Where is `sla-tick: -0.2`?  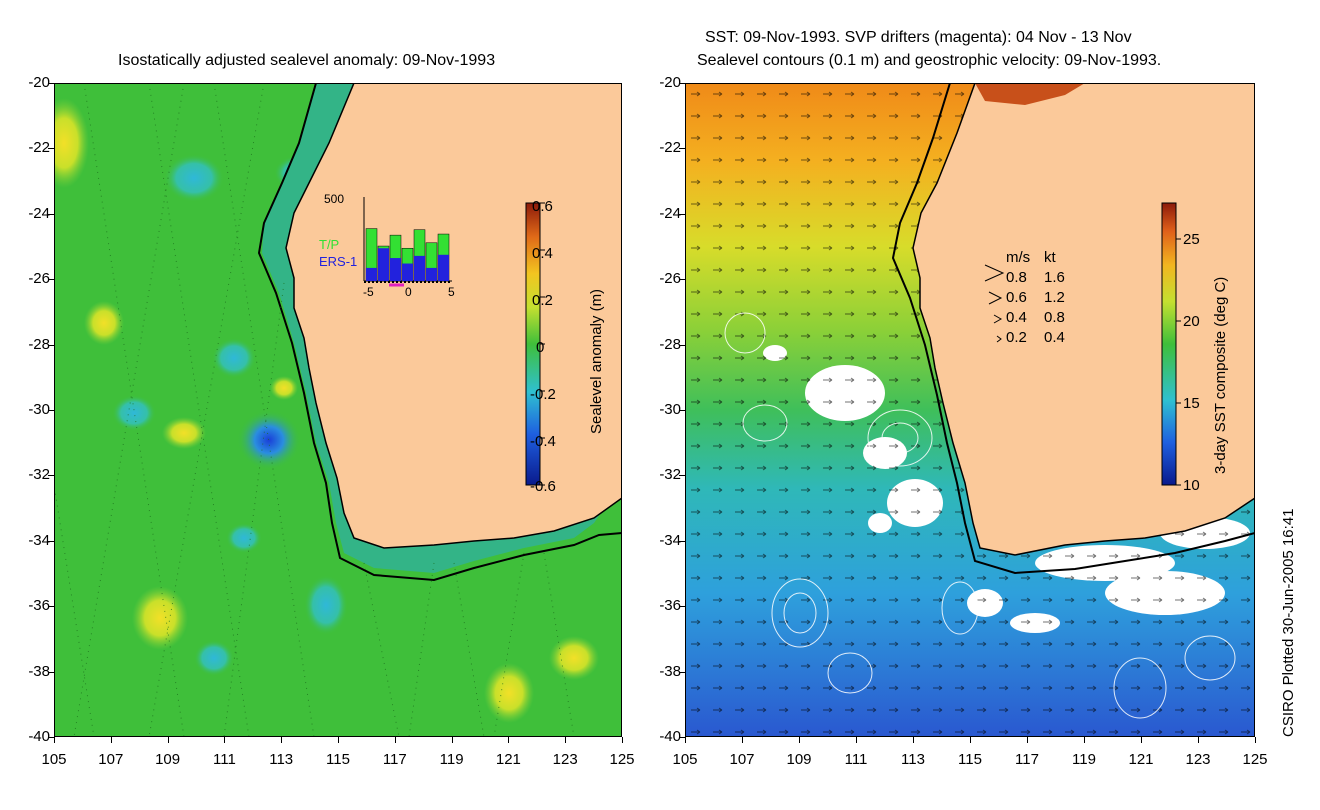
sla-tick: -0.2 is located at coordinates (543, 394).